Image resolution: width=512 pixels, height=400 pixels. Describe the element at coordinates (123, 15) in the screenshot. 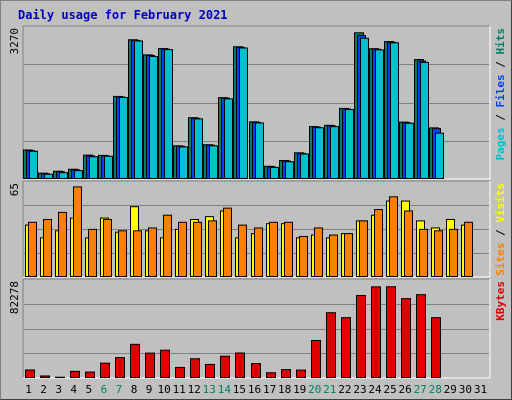

I see `chart-title: Daily usage for February 2021` at that location.